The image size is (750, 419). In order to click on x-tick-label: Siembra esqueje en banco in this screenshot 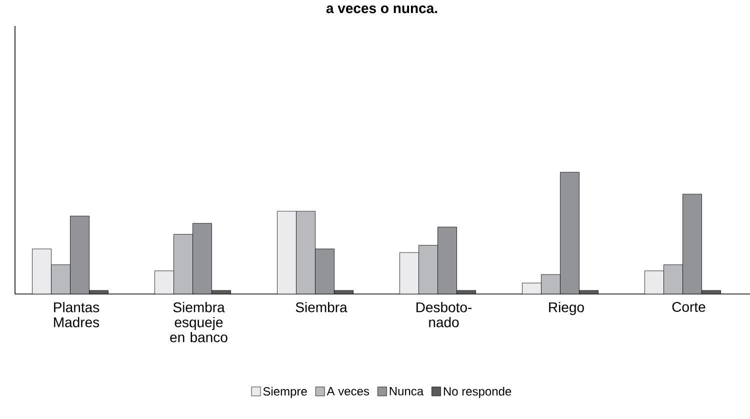, I will do `click(199, 322)`.